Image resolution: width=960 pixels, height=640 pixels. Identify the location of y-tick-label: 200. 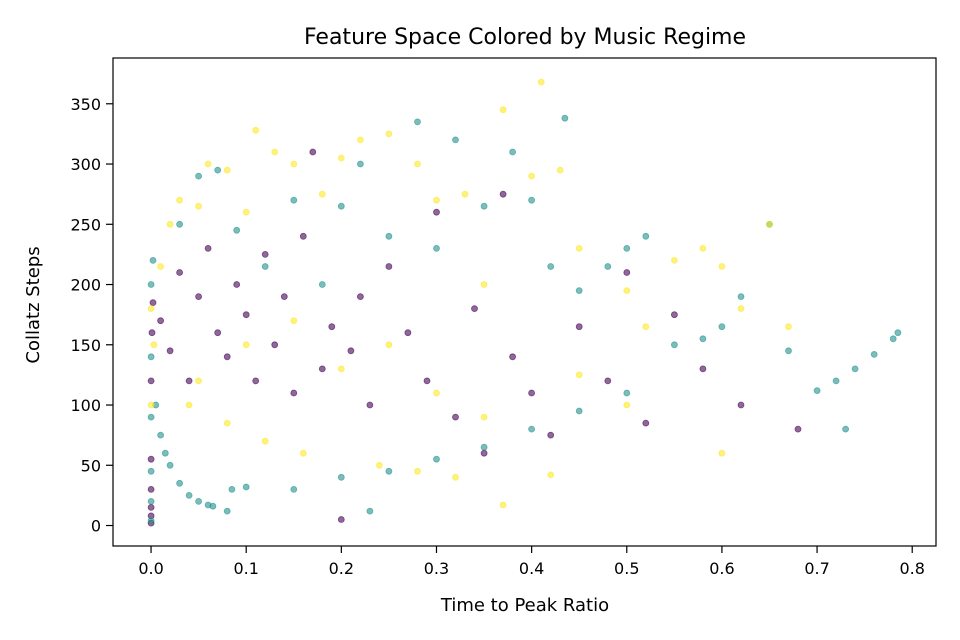
(85, 285).